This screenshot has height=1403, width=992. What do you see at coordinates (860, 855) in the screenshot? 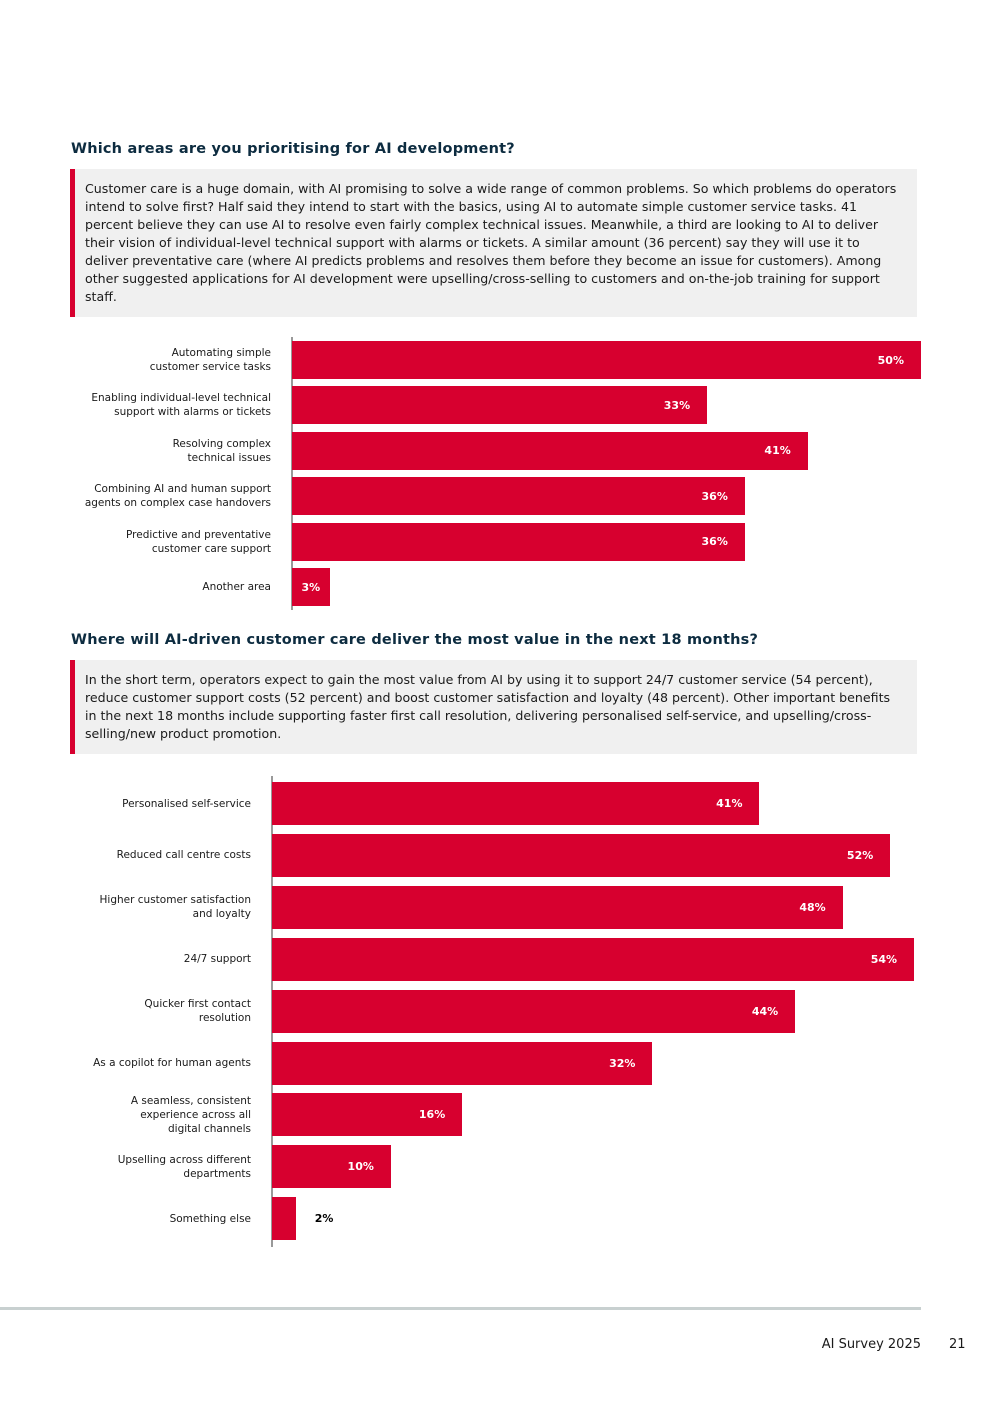
I see `value-label: 52%` at bounding box center [860, 855].